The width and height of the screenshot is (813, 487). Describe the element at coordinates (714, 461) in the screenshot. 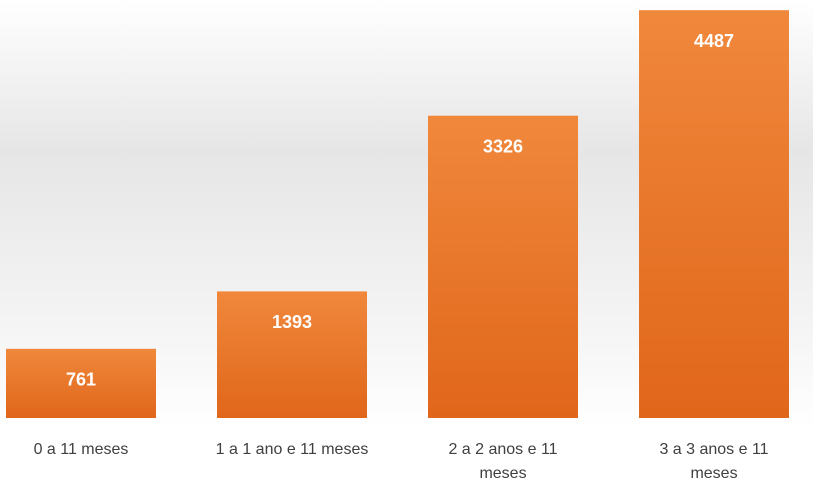

I see `x-tick-label: 3 a 3 anos e 11 meses` at that location.